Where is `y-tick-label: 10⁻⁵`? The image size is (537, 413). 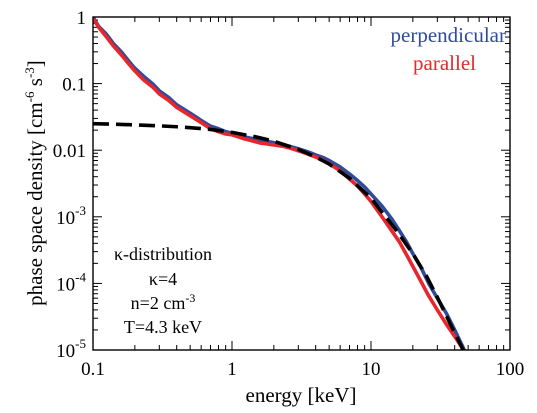 y-tick-label: 10⁻⁵ is located at coordinates (71, 349).